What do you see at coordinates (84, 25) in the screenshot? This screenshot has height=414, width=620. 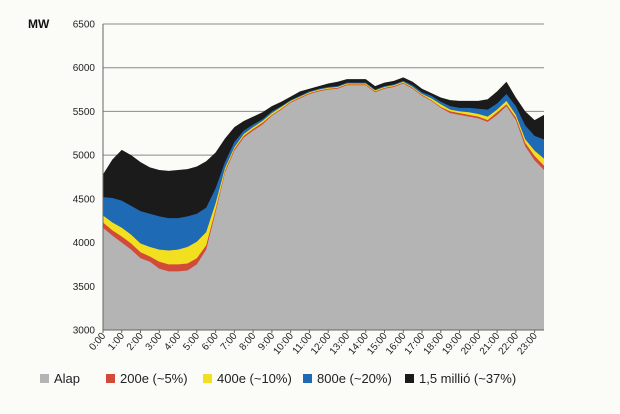 I see `y-tick-label: 6500` at bounding box center [84, 25].